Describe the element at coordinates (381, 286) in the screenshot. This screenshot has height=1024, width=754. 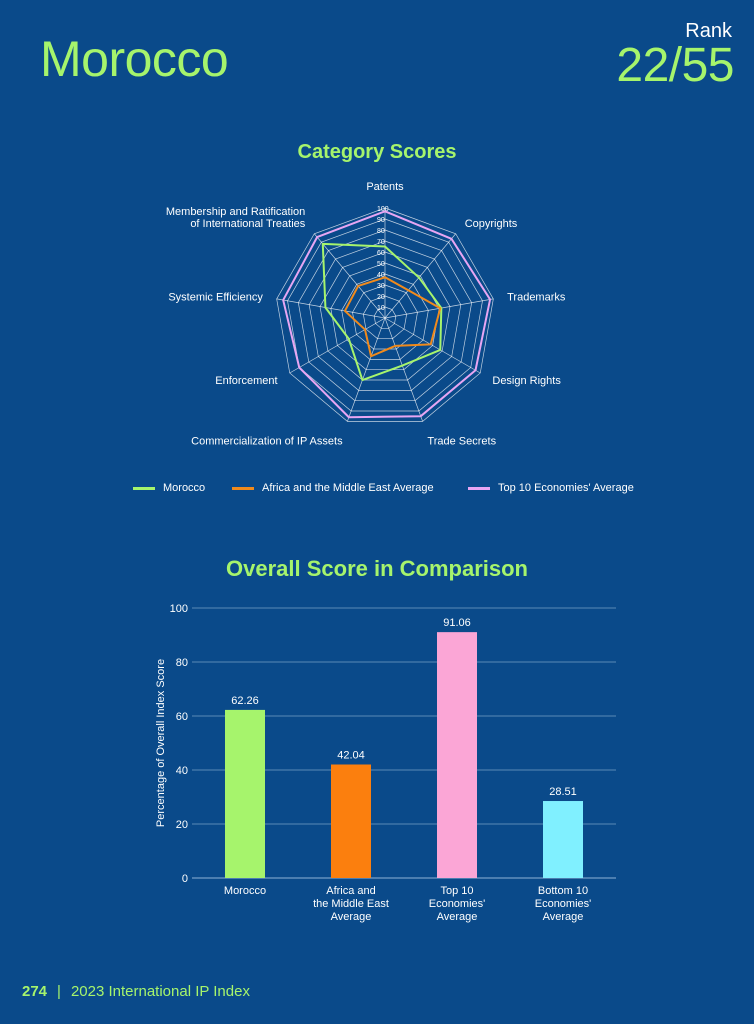
I see `radar-tick-label: 30` at that location.